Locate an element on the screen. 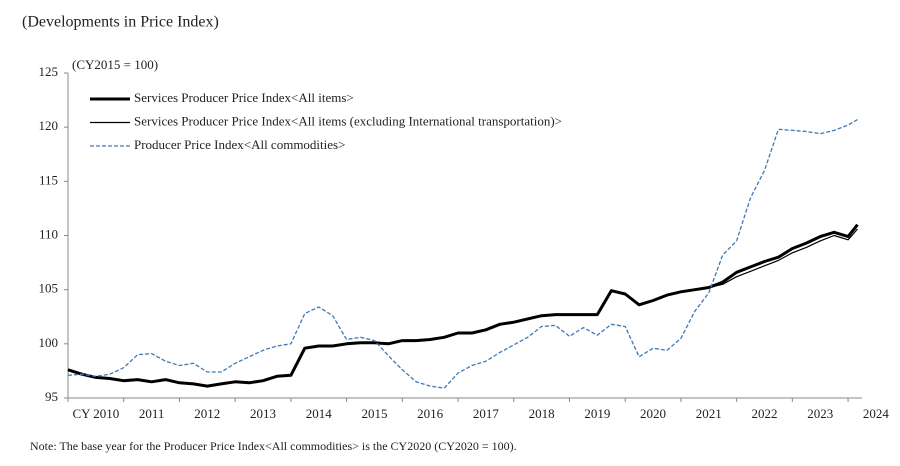 Image resolution: width=900 pixels, height=466 pixels. x-tick-label: 2024 is located at coordinates (876, 413).